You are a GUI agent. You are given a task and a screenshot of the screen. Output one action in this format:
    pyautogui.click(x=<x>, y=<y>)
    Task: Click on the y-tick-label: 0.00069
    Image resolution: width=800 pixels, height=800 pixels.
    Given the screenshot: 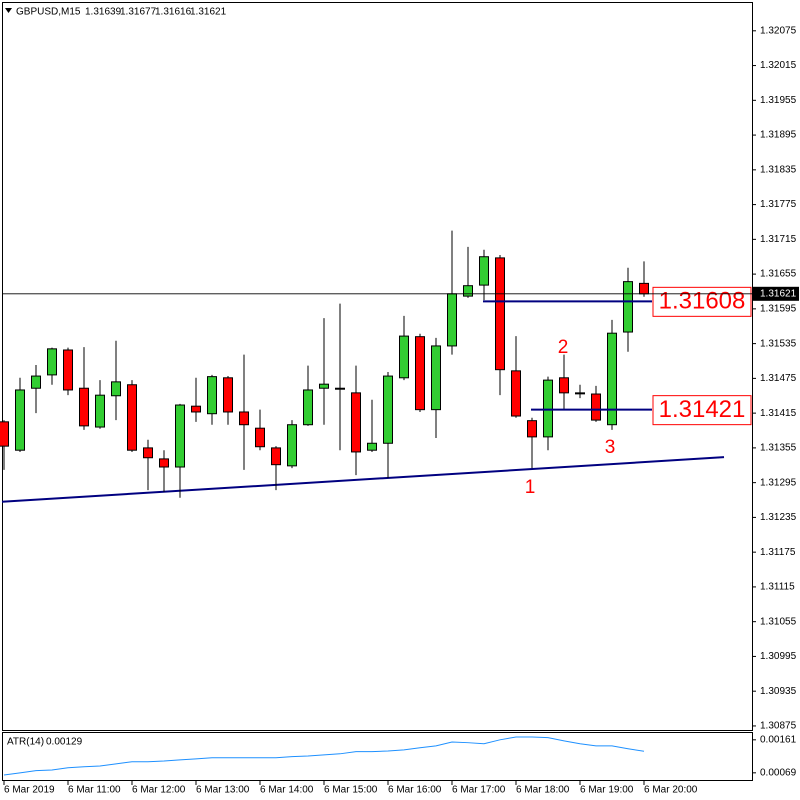 What is the action you would take?
    pyautogui.click(x=778, y=772)
    